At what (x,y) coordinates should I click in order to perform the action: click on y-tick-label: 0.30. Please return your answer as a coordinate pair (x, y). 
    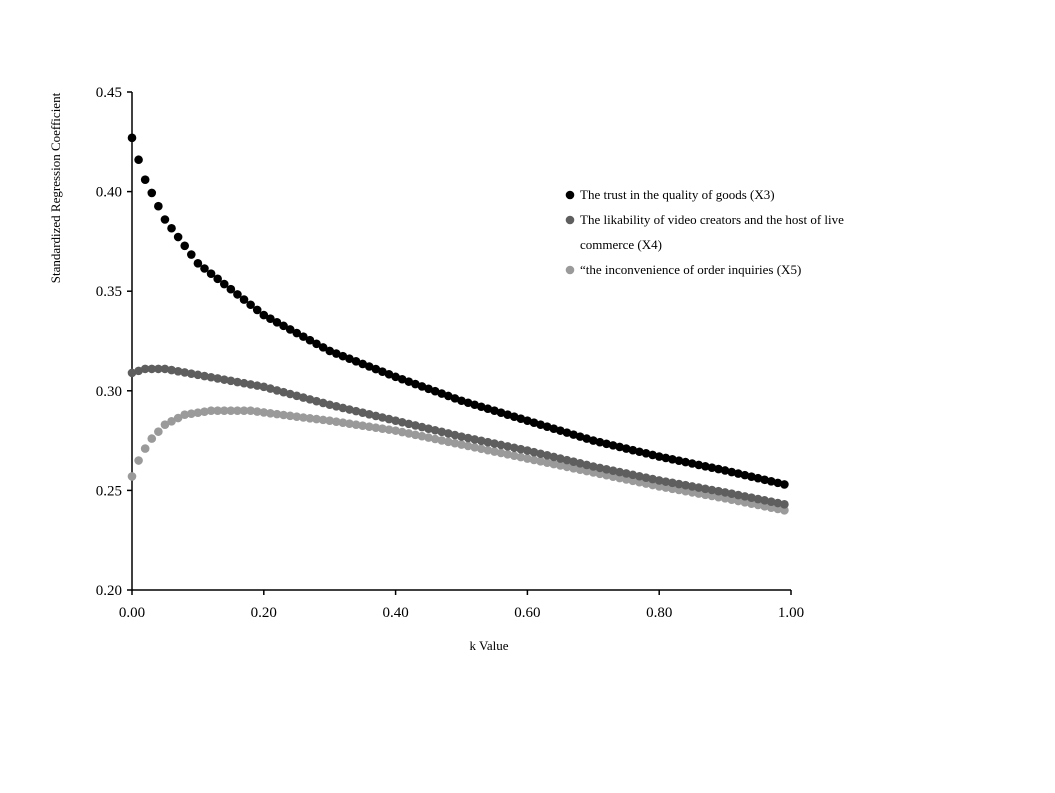
    Looking at the image, I should click on (109, 392).